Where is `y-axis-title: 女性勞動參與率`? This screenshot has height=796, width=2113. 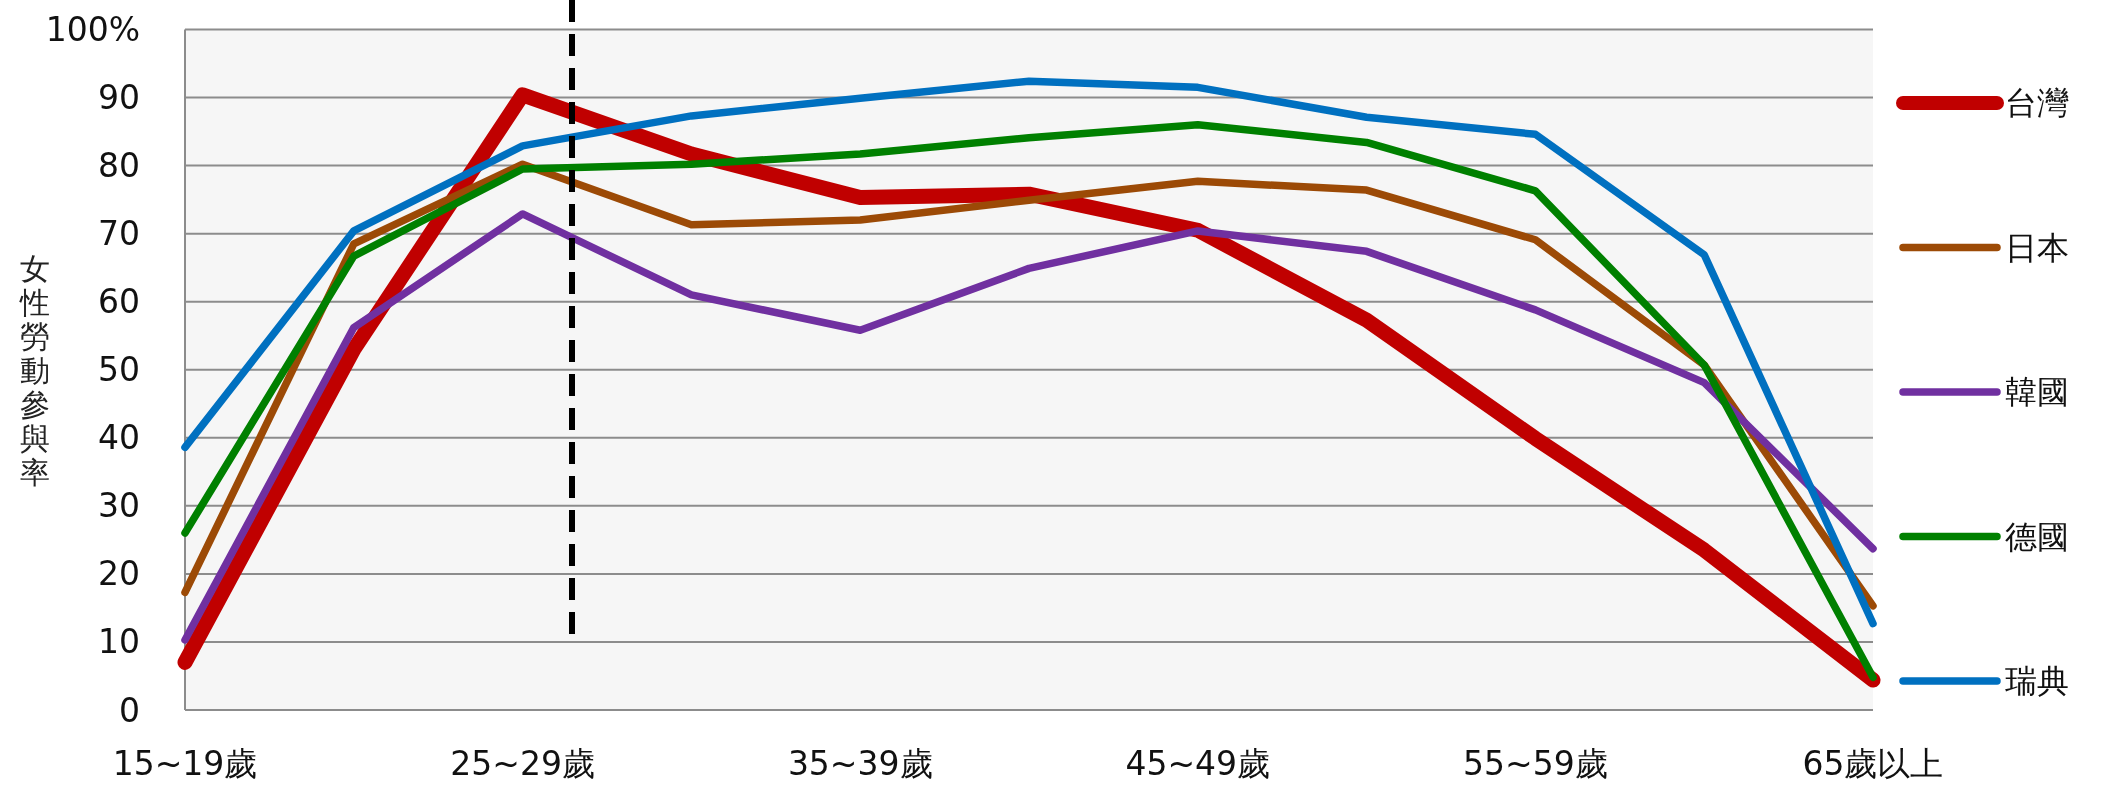 y-axis-title: 女性勞動參與率 is located at coordinates (34, 370).